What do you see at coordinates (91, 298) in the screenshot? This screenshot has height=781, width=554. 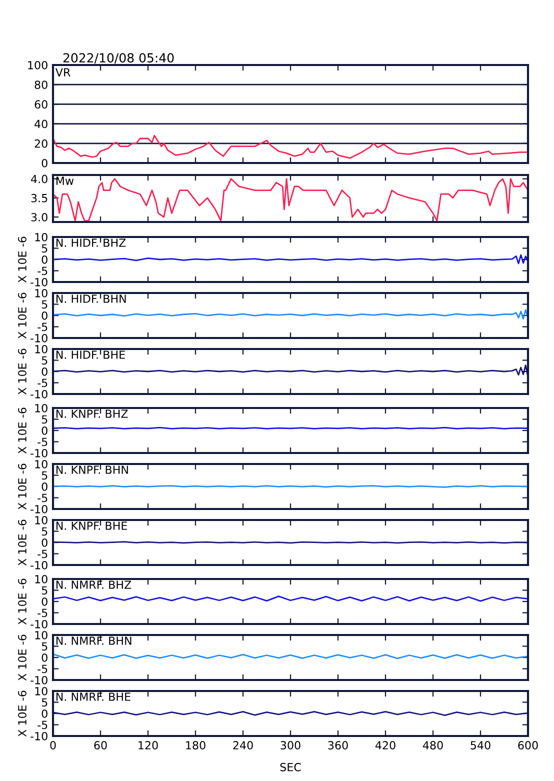 I see `series-label: N. HIDF. BHN` at bounding box center [91, 298].